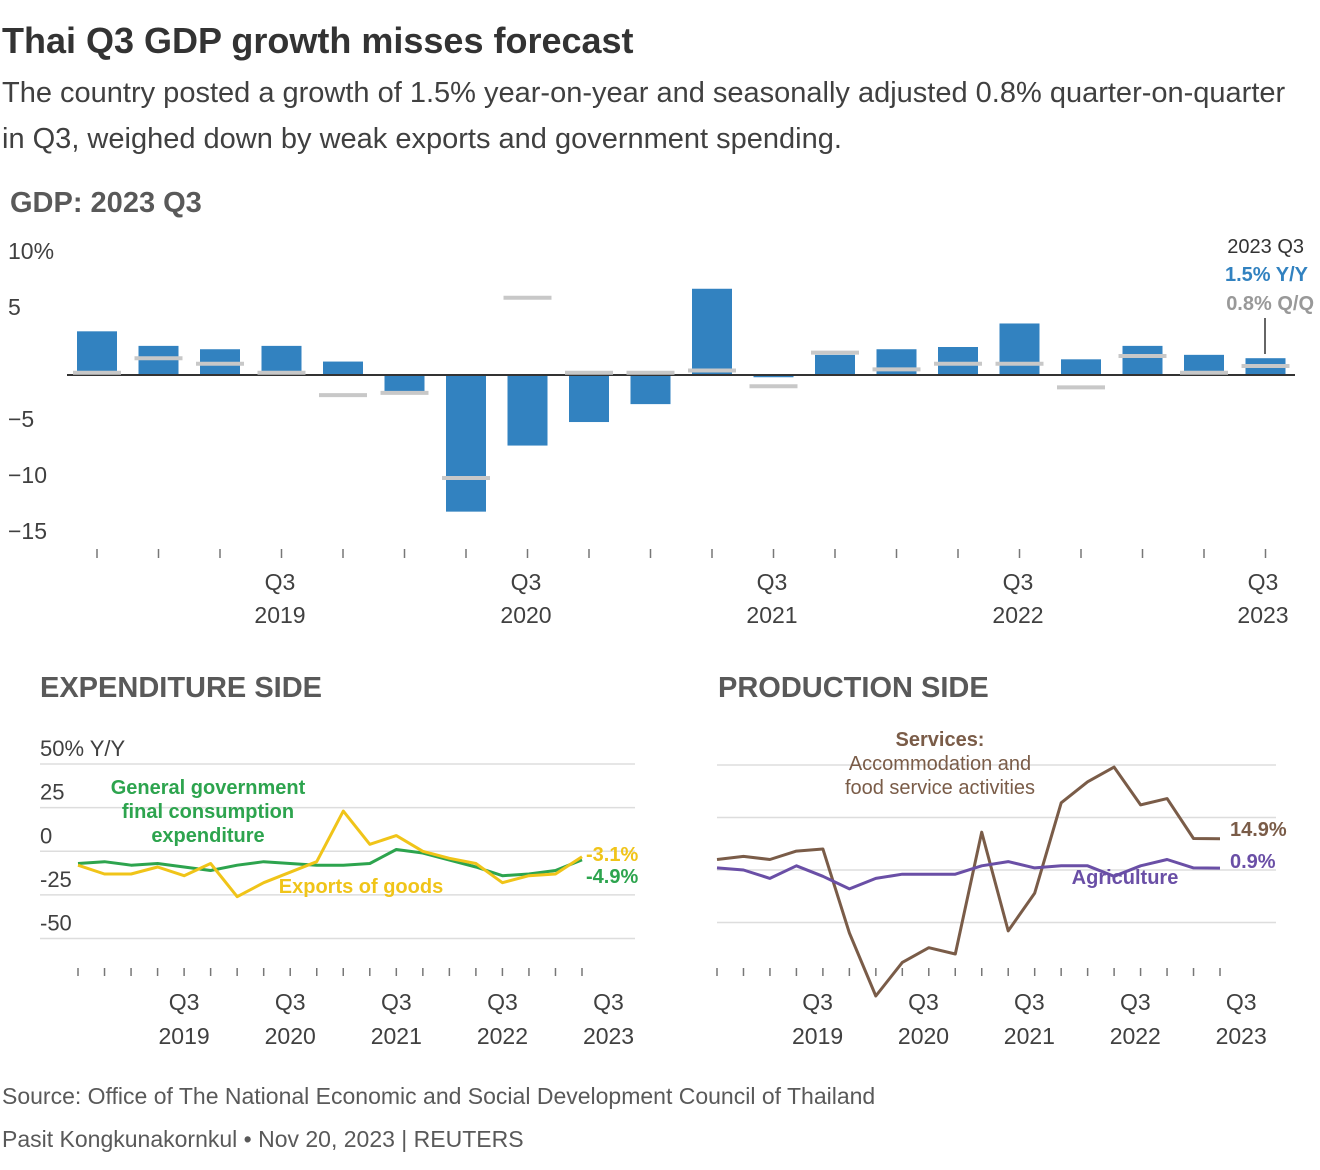 Image resolution: width=1320 pixels, height=1170 pixels. What do you see at coordinates (181, 688) in the screenshot?
I see `expenditure-chart-title: EXPENDITURE SIDE` at bounding box center [181, 688].